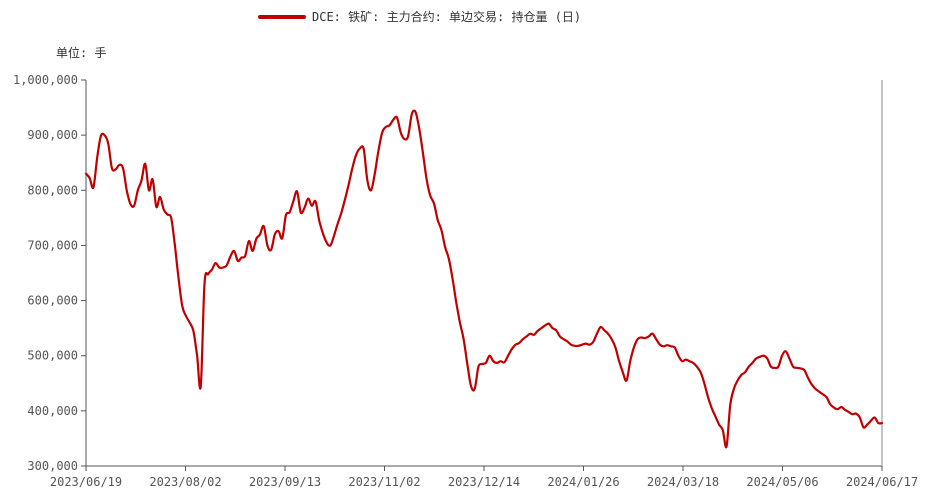 The image size is (925, 499). What do you see at coordinates (86, 482) in the screenshot?
I see `x-tick-label: 2023/06/19` at bounding box center [86, 482].